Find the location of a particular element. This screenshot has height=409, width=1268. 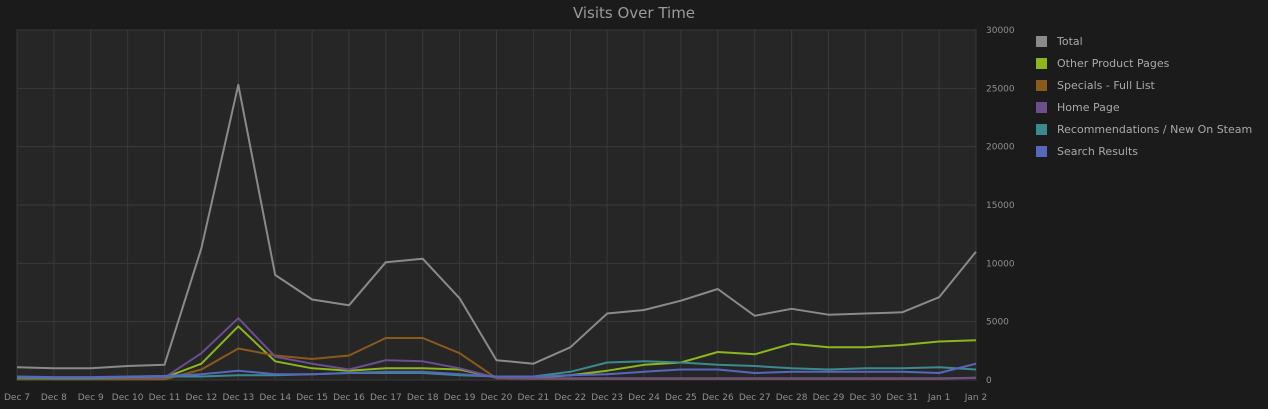

y-tick-label: 30000 is located at coordinates (1000, 31).